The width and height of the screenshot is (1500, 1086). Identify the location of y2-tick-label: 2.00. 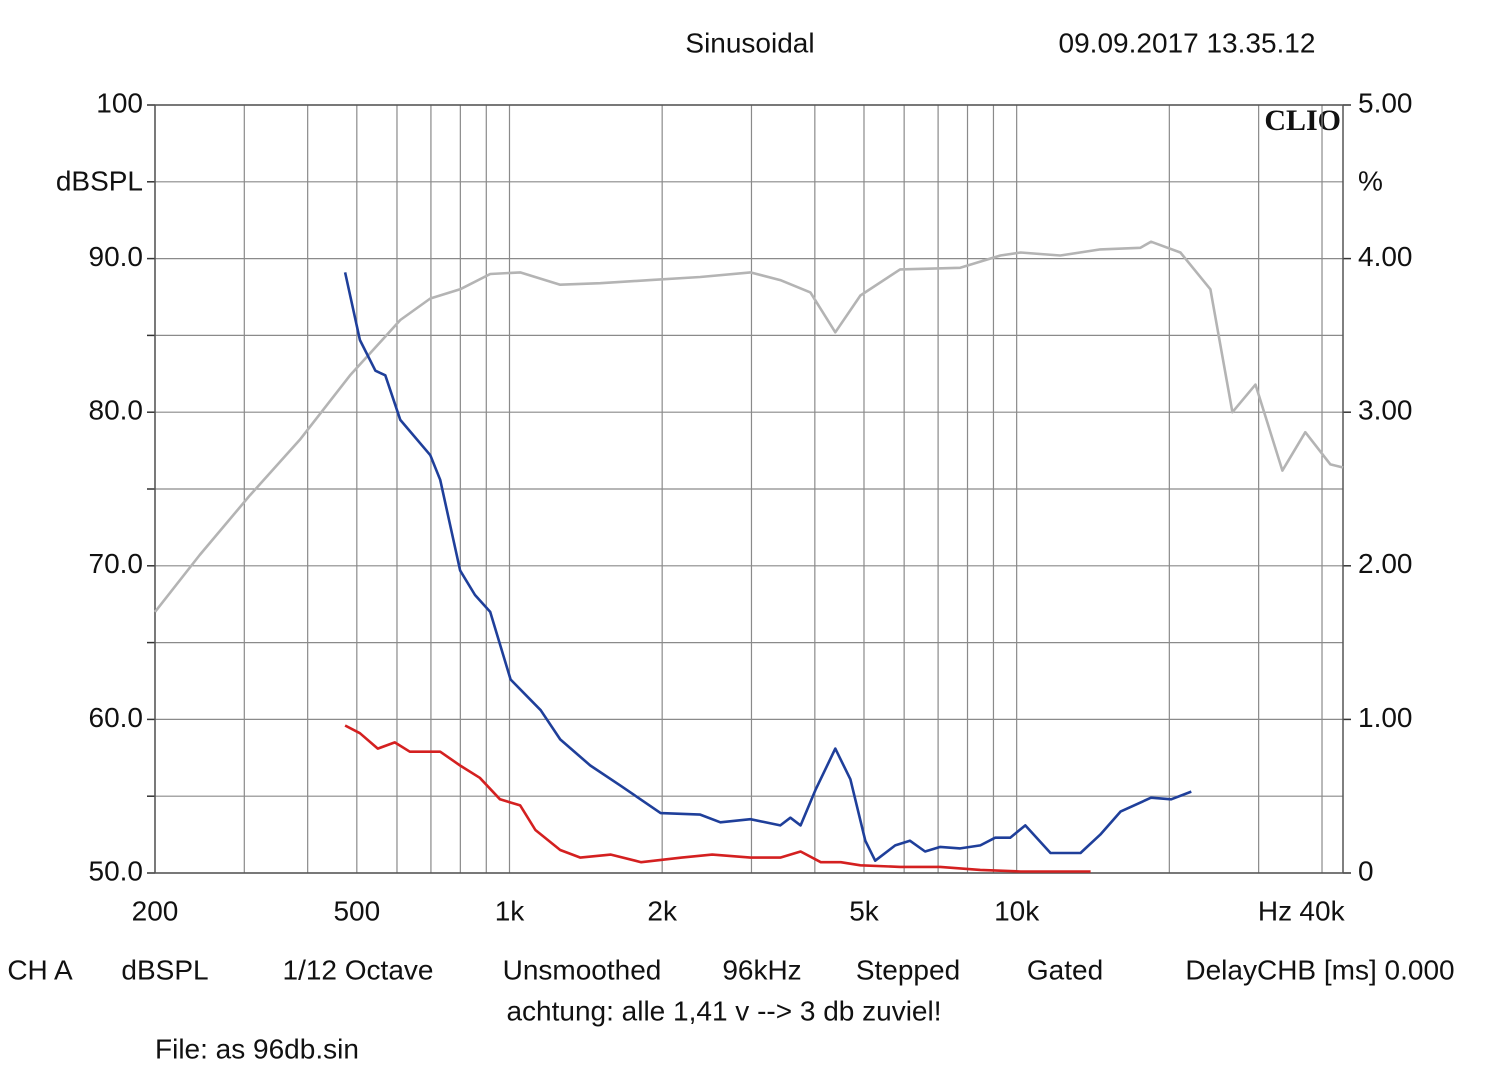
(1385, 563).